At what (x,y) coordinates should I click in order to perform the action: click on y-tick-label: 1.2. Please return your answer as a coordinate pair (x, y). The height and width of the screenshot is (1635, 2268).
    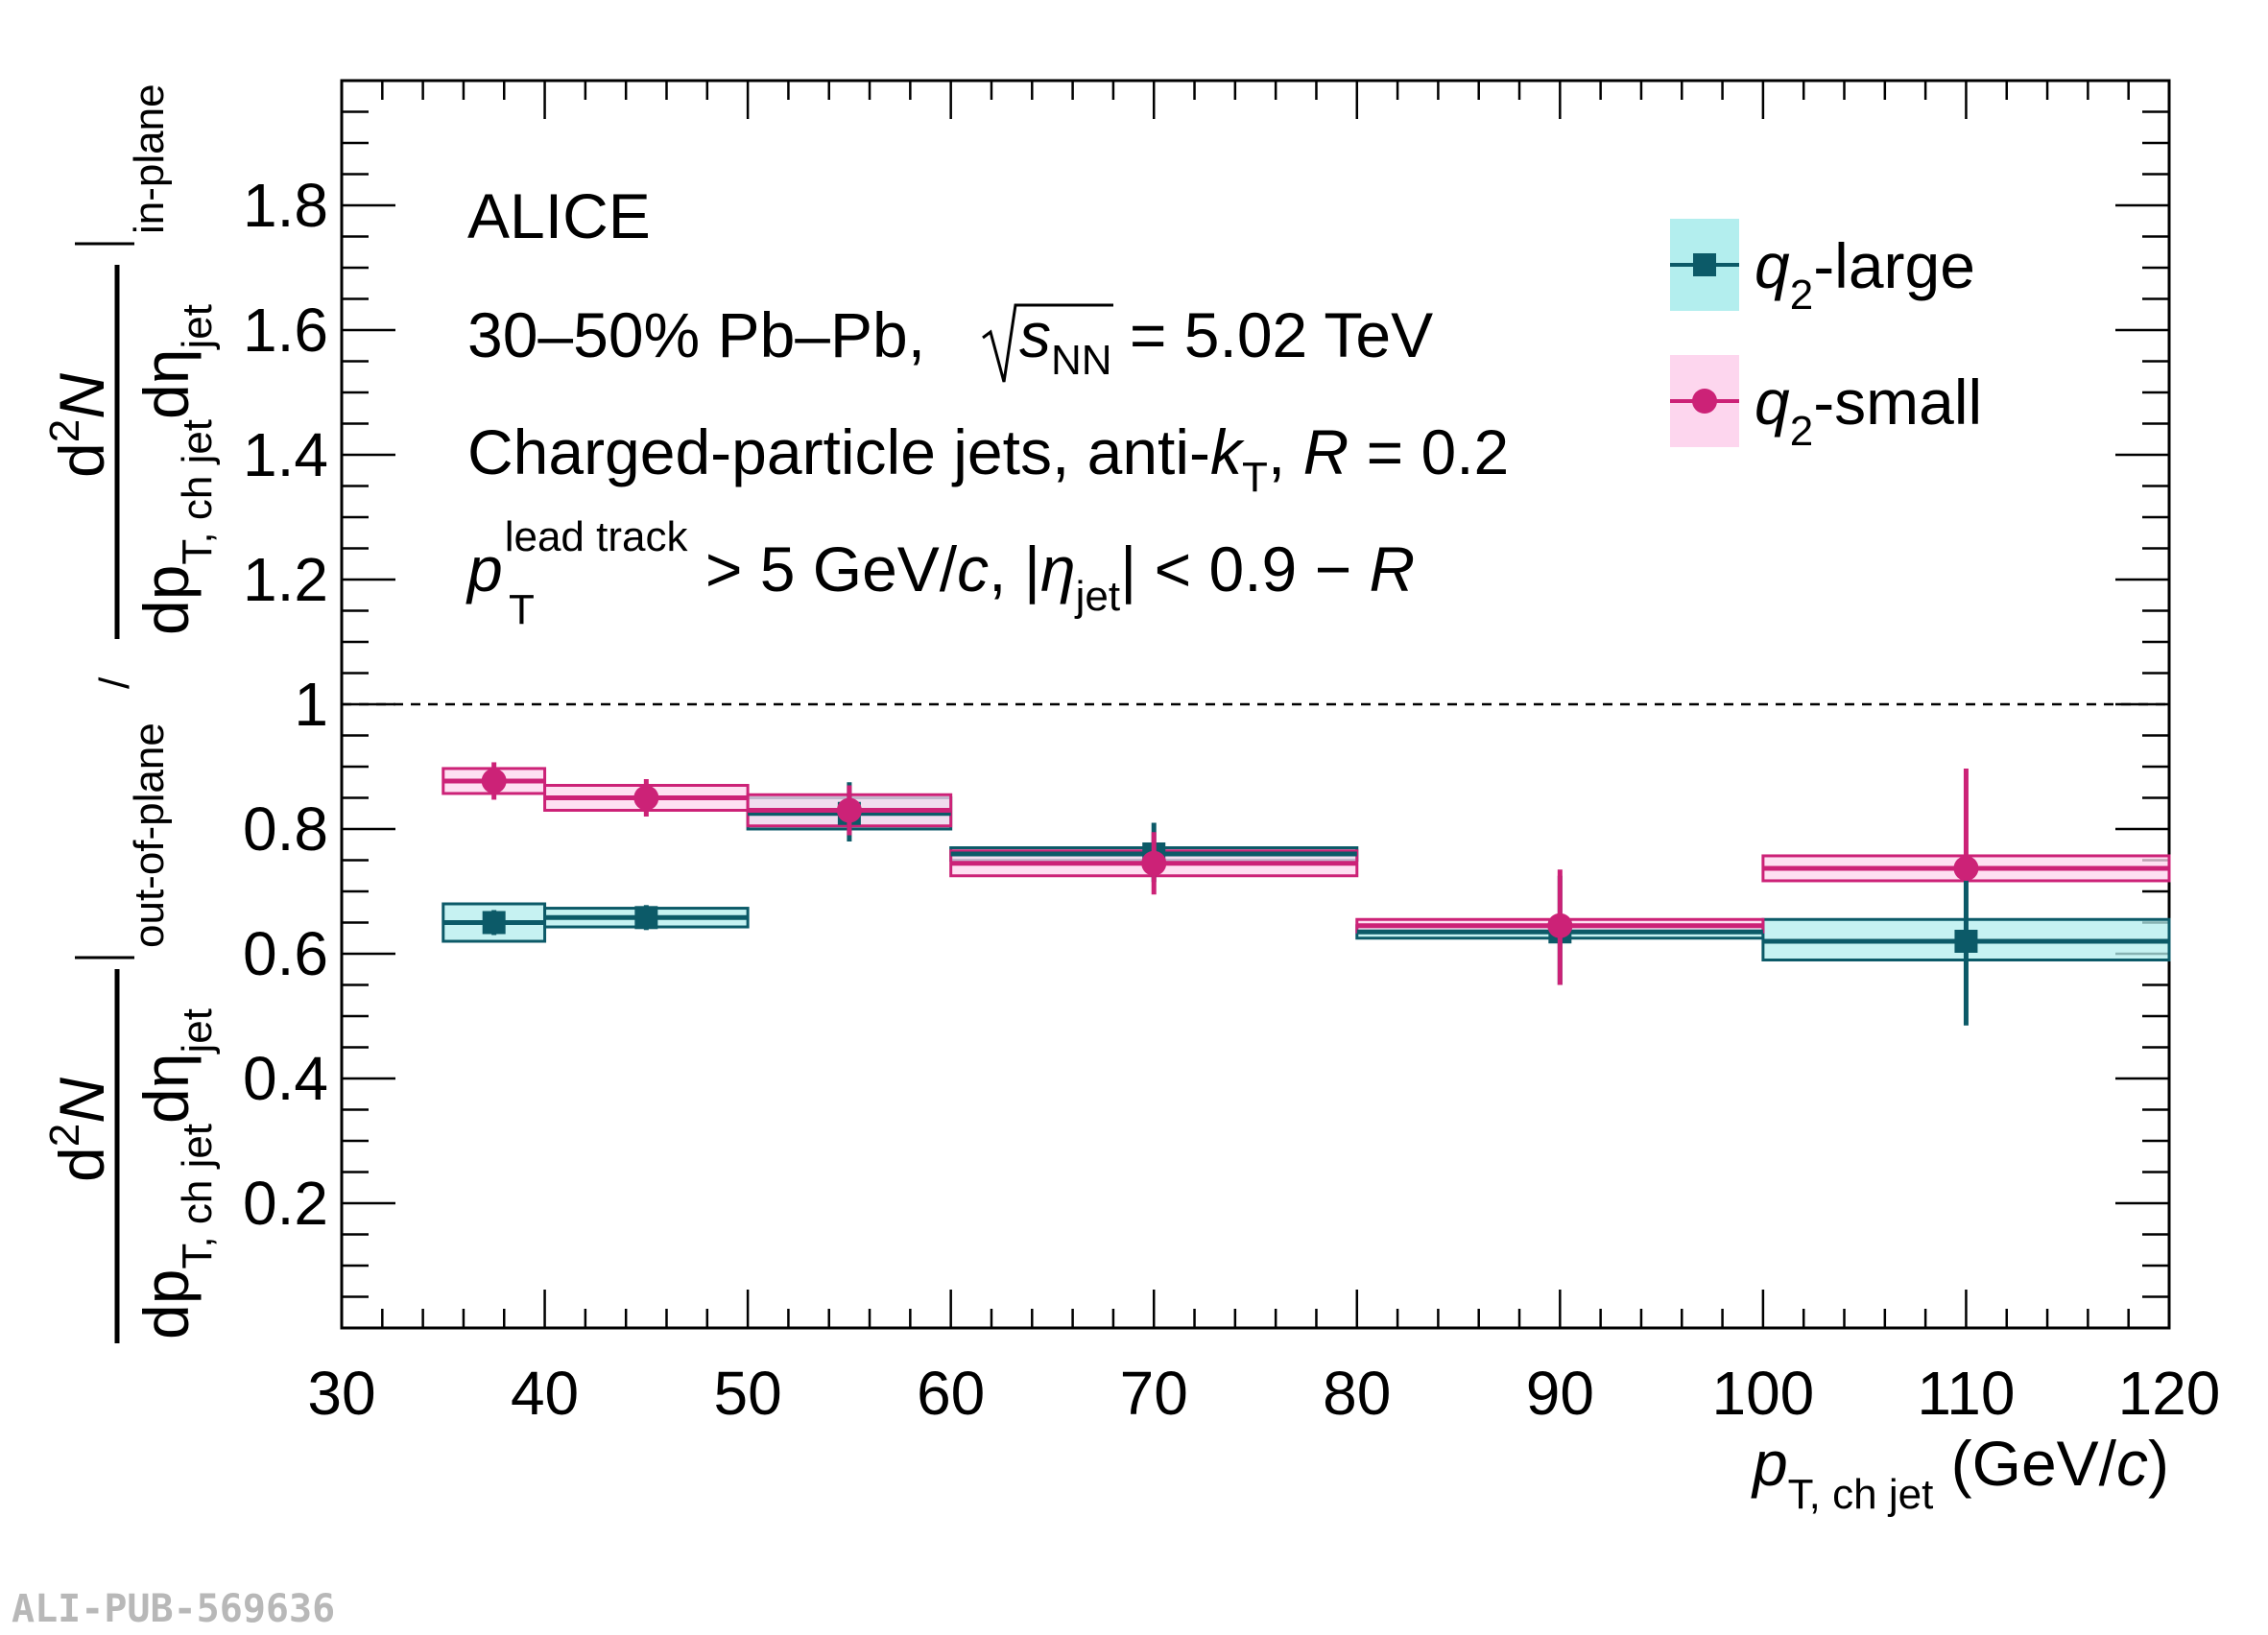
    Looking at the image, I should click on (285, 580).